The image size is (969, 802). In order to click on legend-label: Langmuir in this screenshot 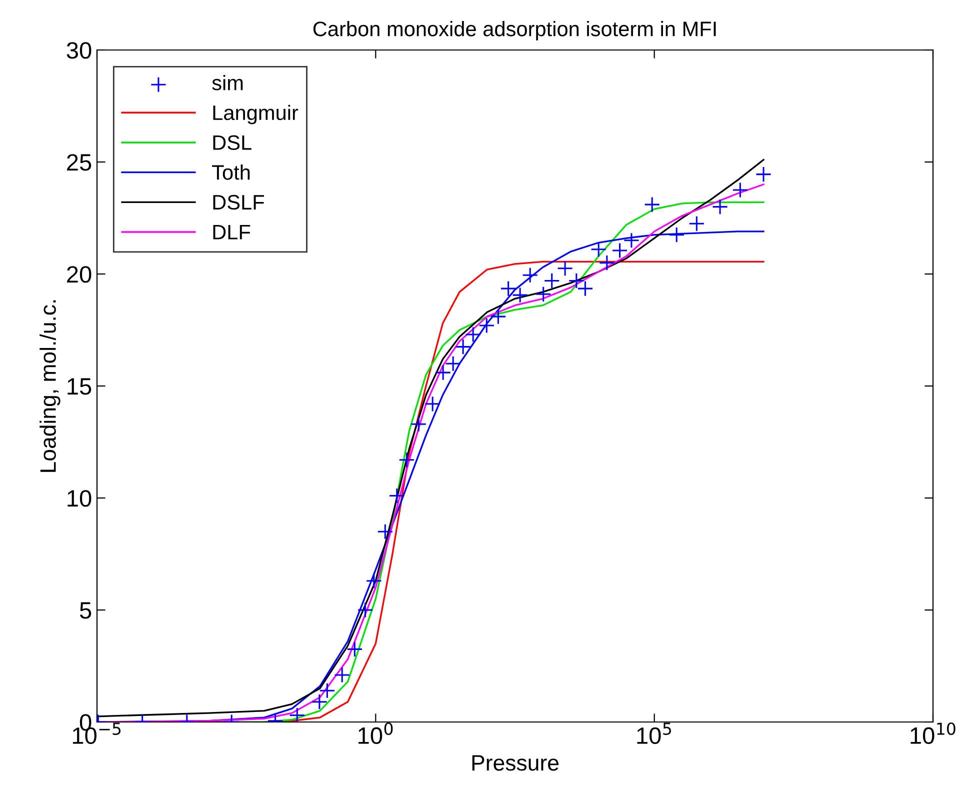, I will do `click(255, 114)`.